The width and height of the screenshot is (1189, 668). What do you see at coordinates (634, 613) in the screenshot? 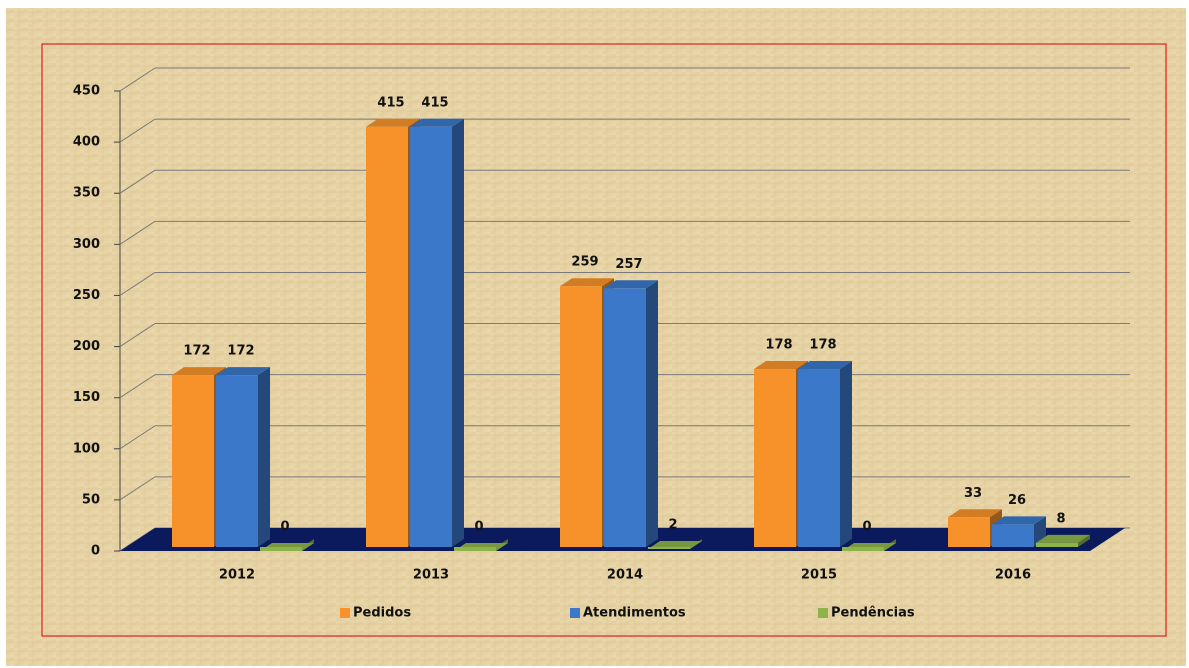
I see `legend-label: Atendimentos` at bounding box center [634, 613].